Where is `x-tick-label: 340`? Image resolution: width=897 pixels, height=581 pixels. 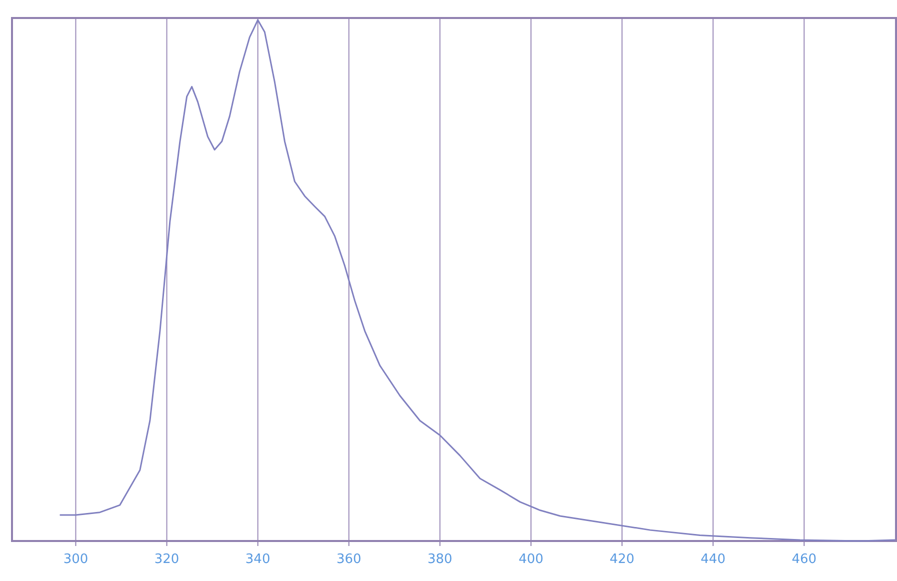
x-tick-label: 340 is located at coordinates (257, 559).